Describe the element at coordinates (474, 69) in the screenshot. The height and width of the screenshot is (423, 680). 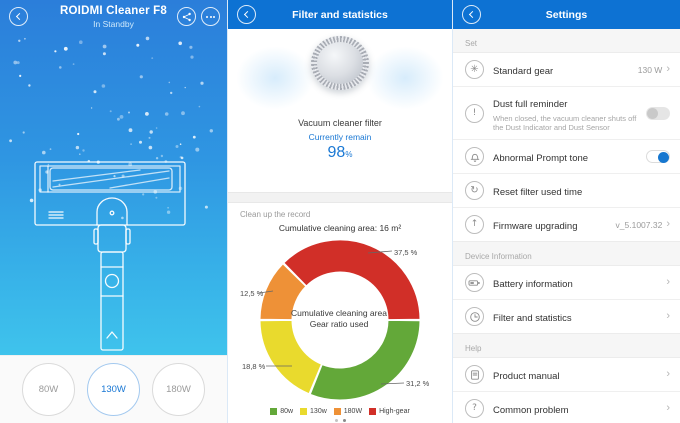
I see `fan-icon: ✳` at that location.